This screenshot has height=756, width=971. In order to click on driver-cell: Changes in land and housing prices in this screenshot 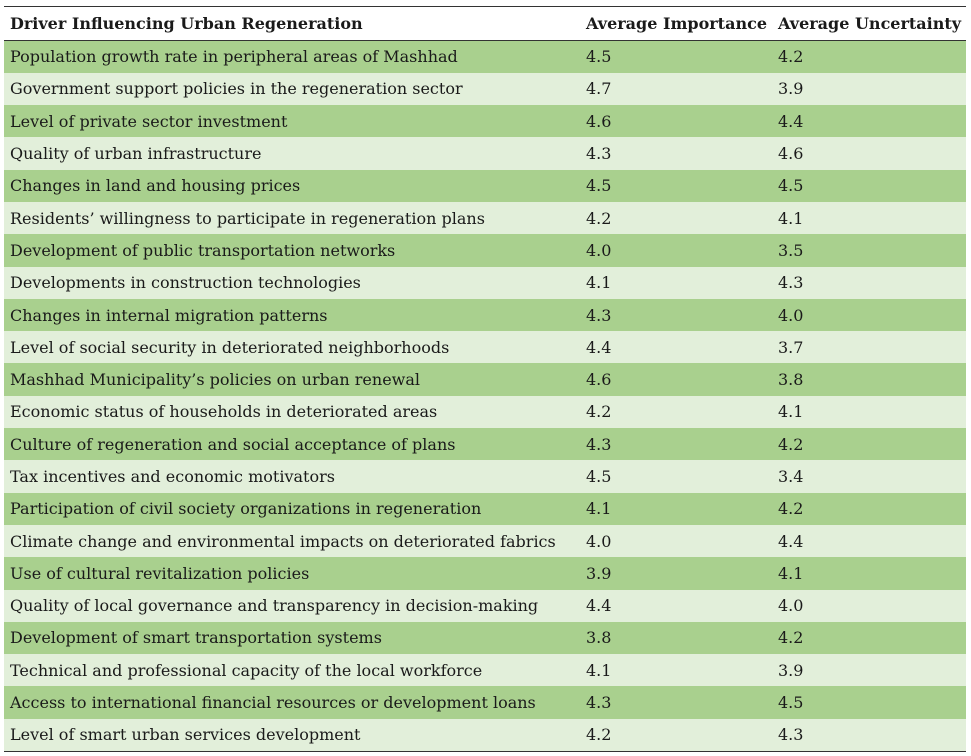, I will do `click(292, 185)`.